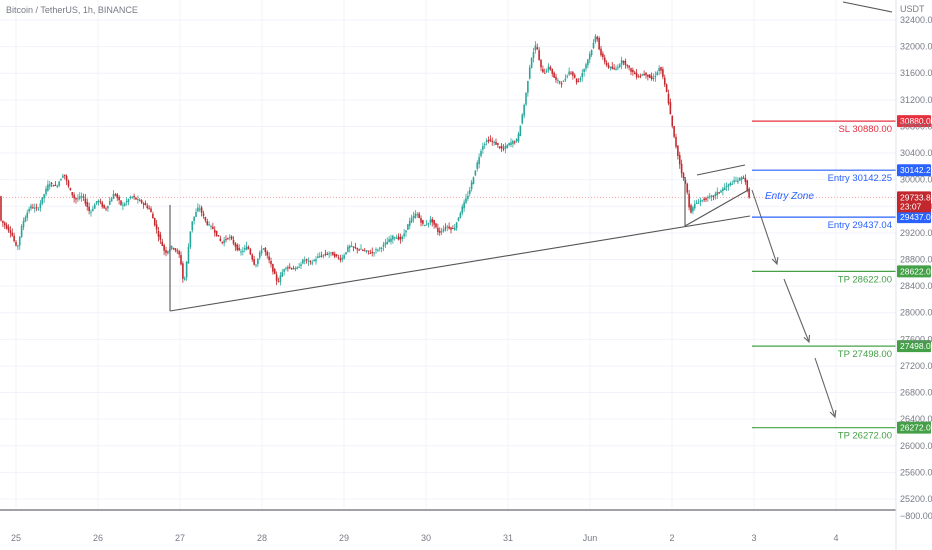 This screenshot has width=932, height=550. What do you see at coordinates (911, 206) in the screenshot?
I see `countdown-label: 23:07` at bounding box center [911, 206].